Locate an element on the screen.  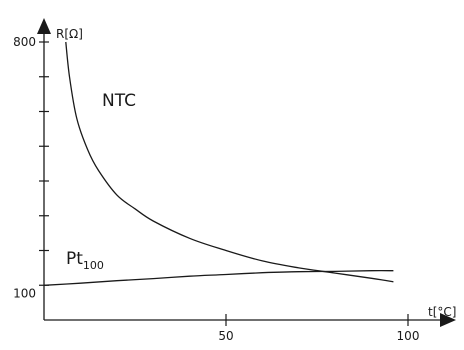
y-axis-label: R[Ω] is located at coordinates (69, 34).